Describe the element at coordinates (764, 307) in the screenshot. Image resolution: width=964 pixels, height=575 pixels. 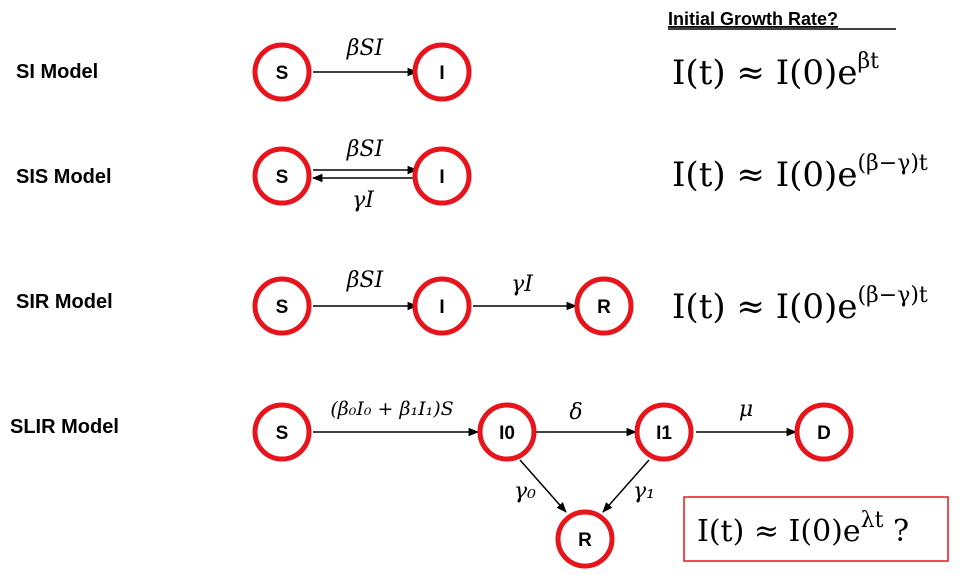
I see `sir-equation-base: I(t) ≈ I(0)e` at that location.